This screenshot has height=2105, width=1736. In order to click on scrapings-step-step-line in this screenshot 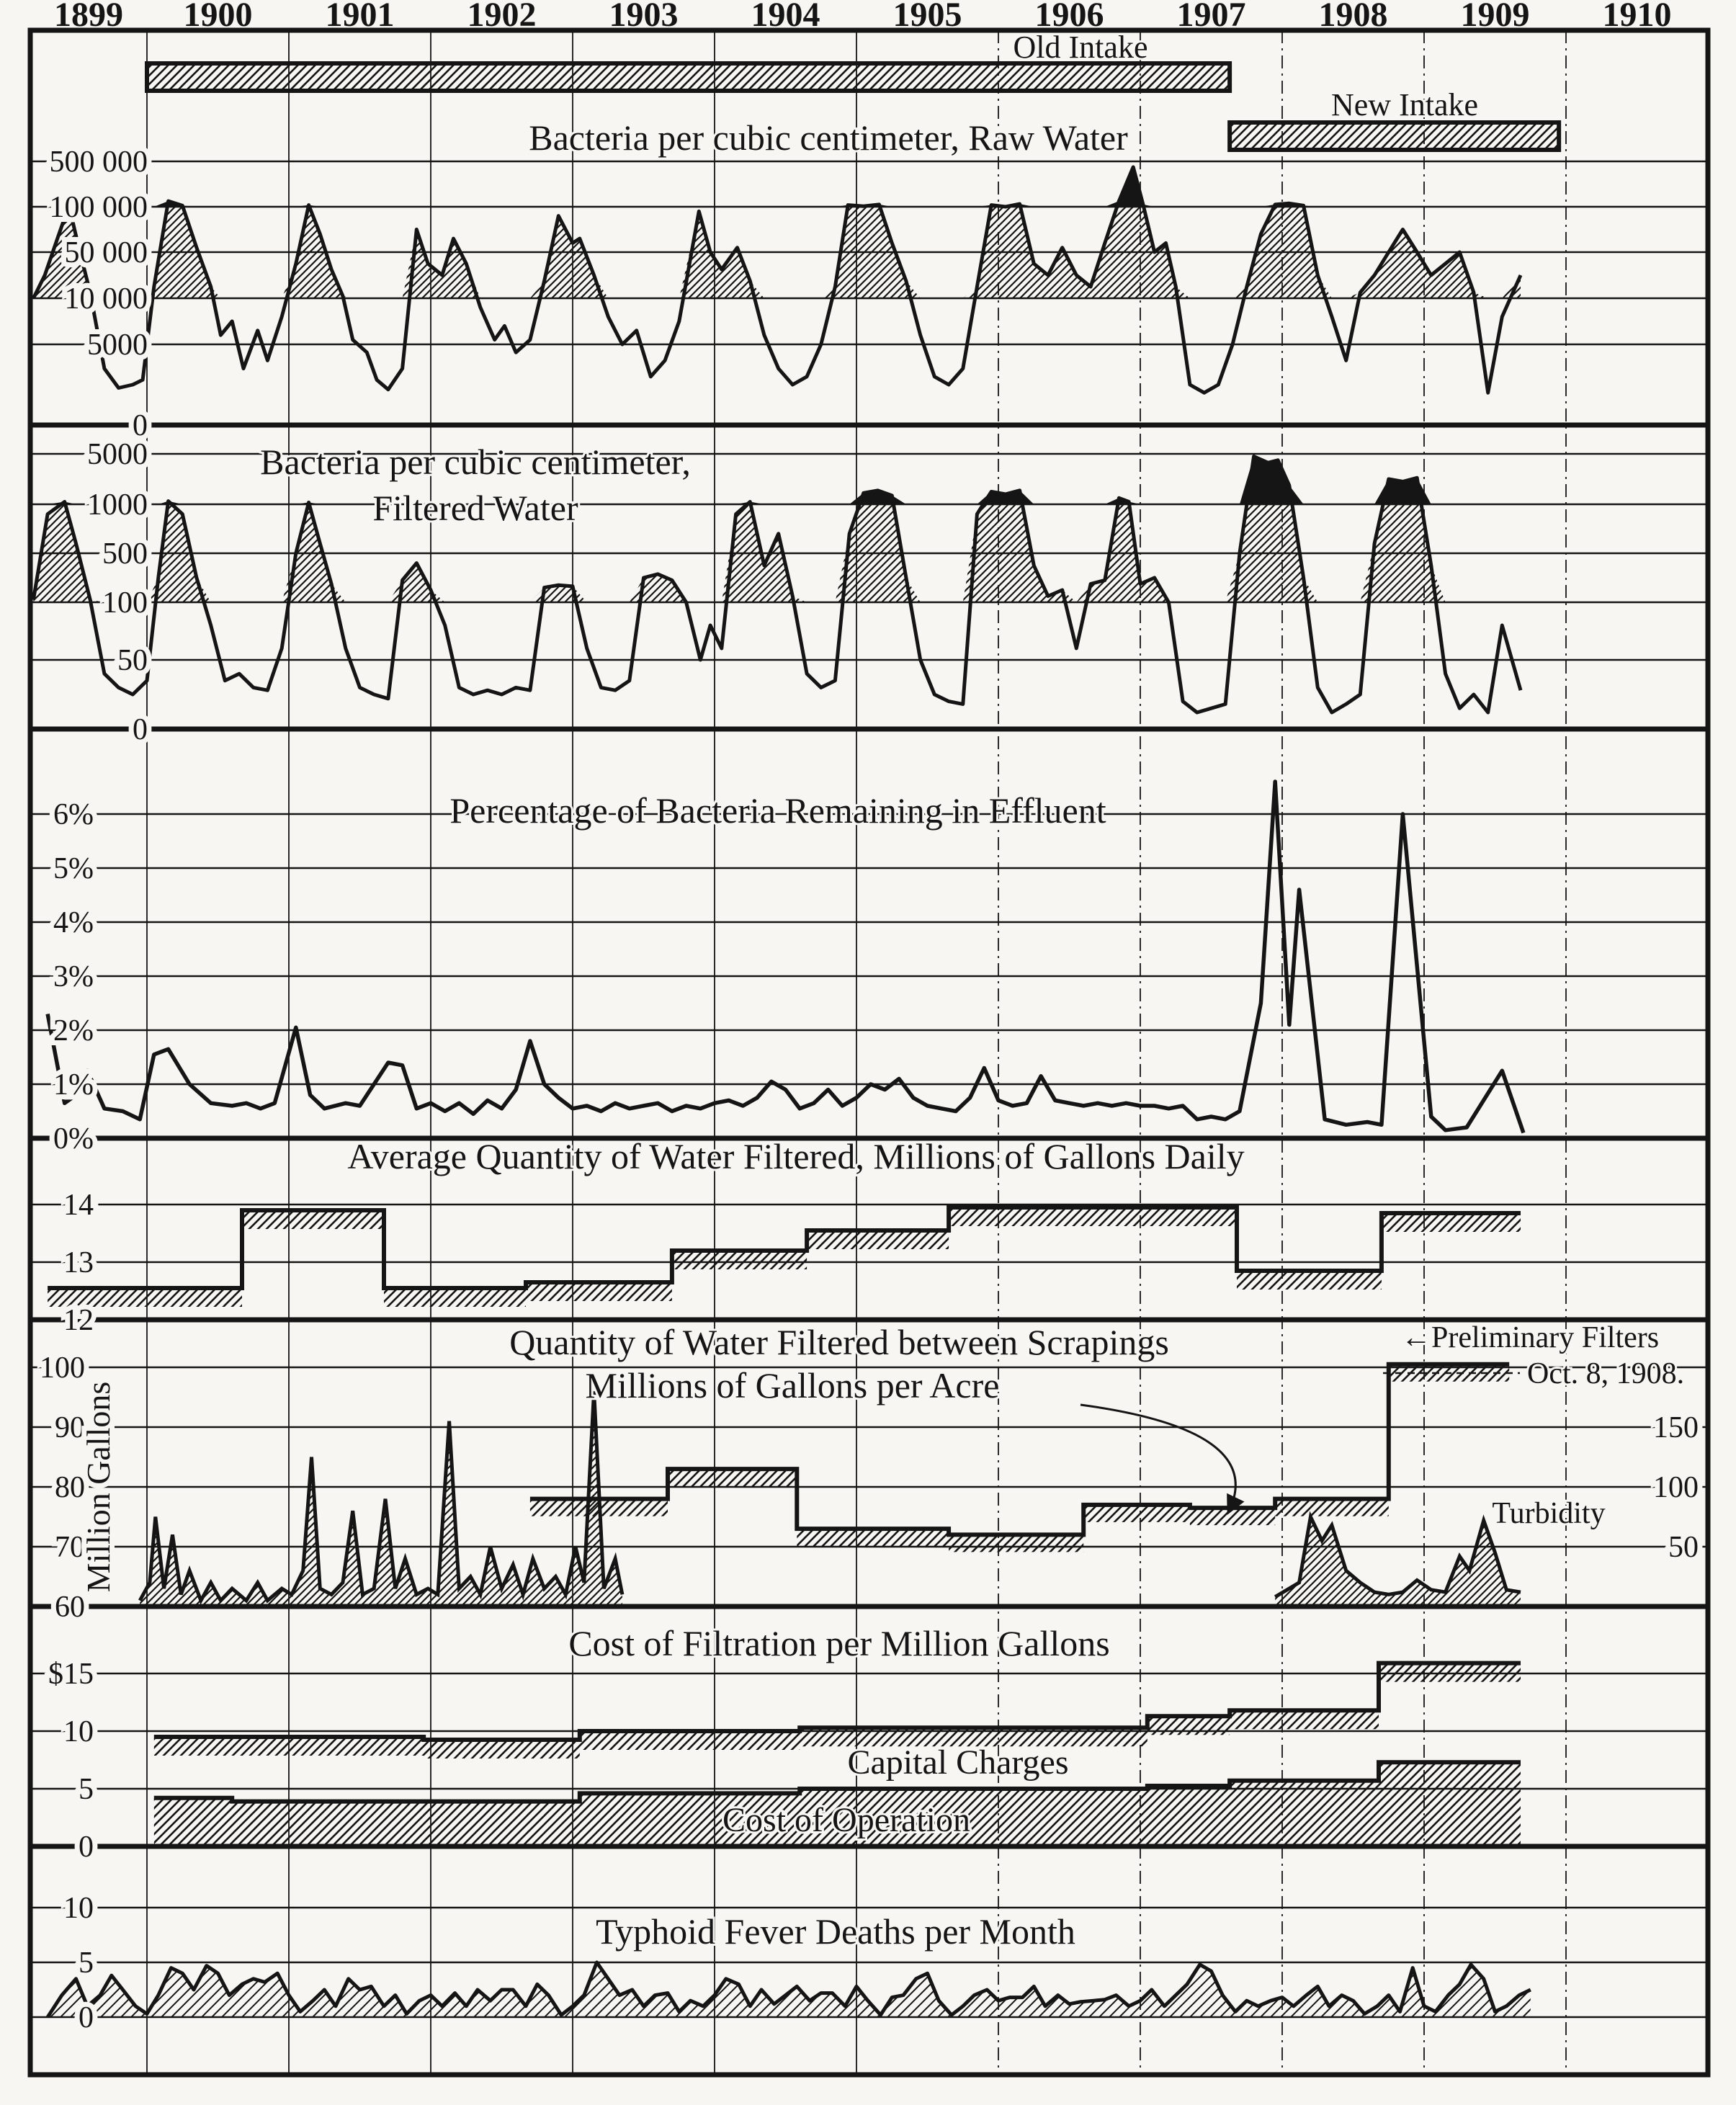, I will do `click(1020, 1449)`.